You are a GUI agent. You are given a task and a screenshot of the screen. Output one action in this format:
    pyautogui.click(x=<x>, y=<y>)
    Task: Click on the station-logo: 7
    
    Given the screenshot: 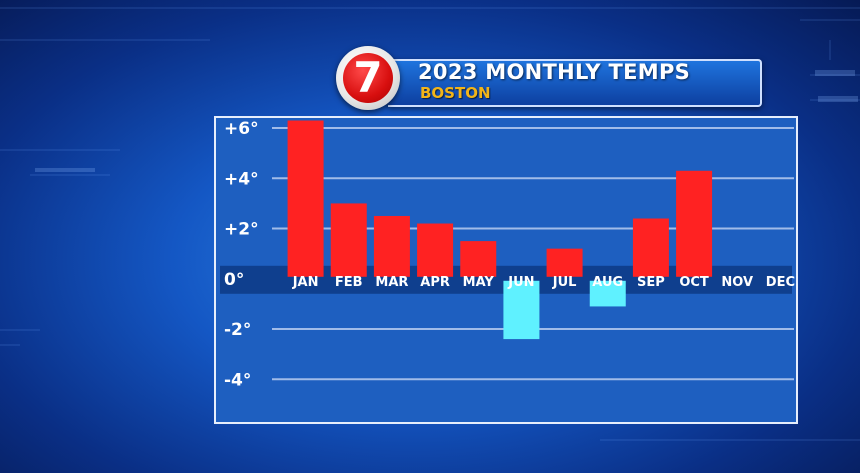 What is the action you would take?
    pyautogui.click(x=368, y=78)
    